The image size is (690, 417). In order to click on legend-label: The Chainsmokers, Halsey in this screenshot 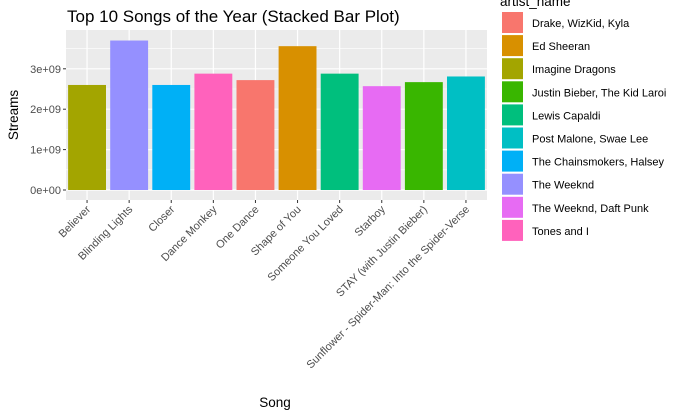, I will do `click(598, 163)`.